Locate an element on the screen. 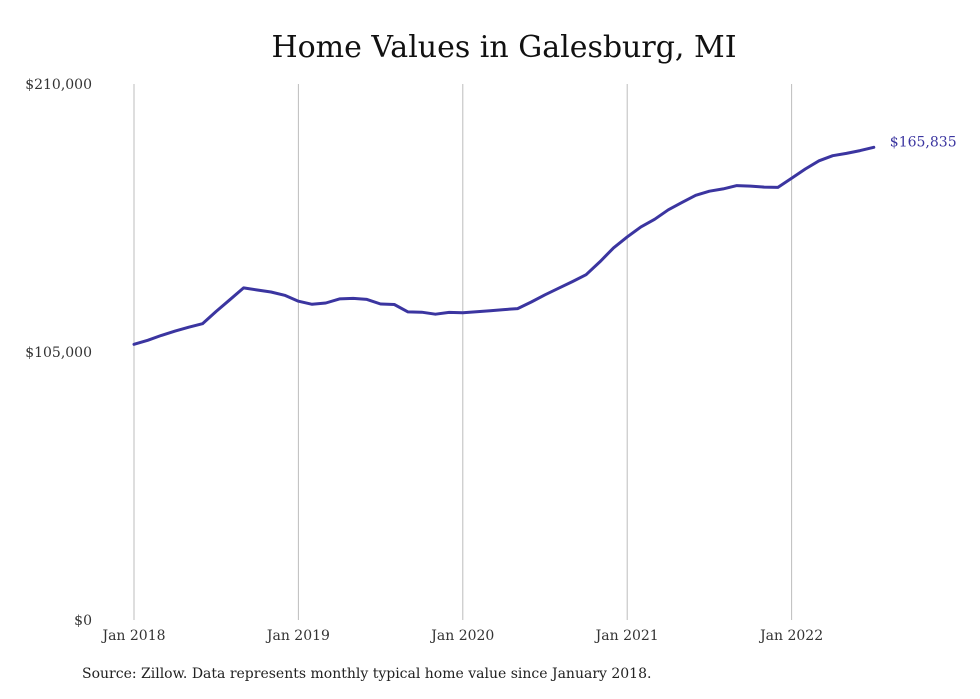 The width and height of the screenshot is (980, 699). y-tick-label: $0 is located at coordinates (83, 621).